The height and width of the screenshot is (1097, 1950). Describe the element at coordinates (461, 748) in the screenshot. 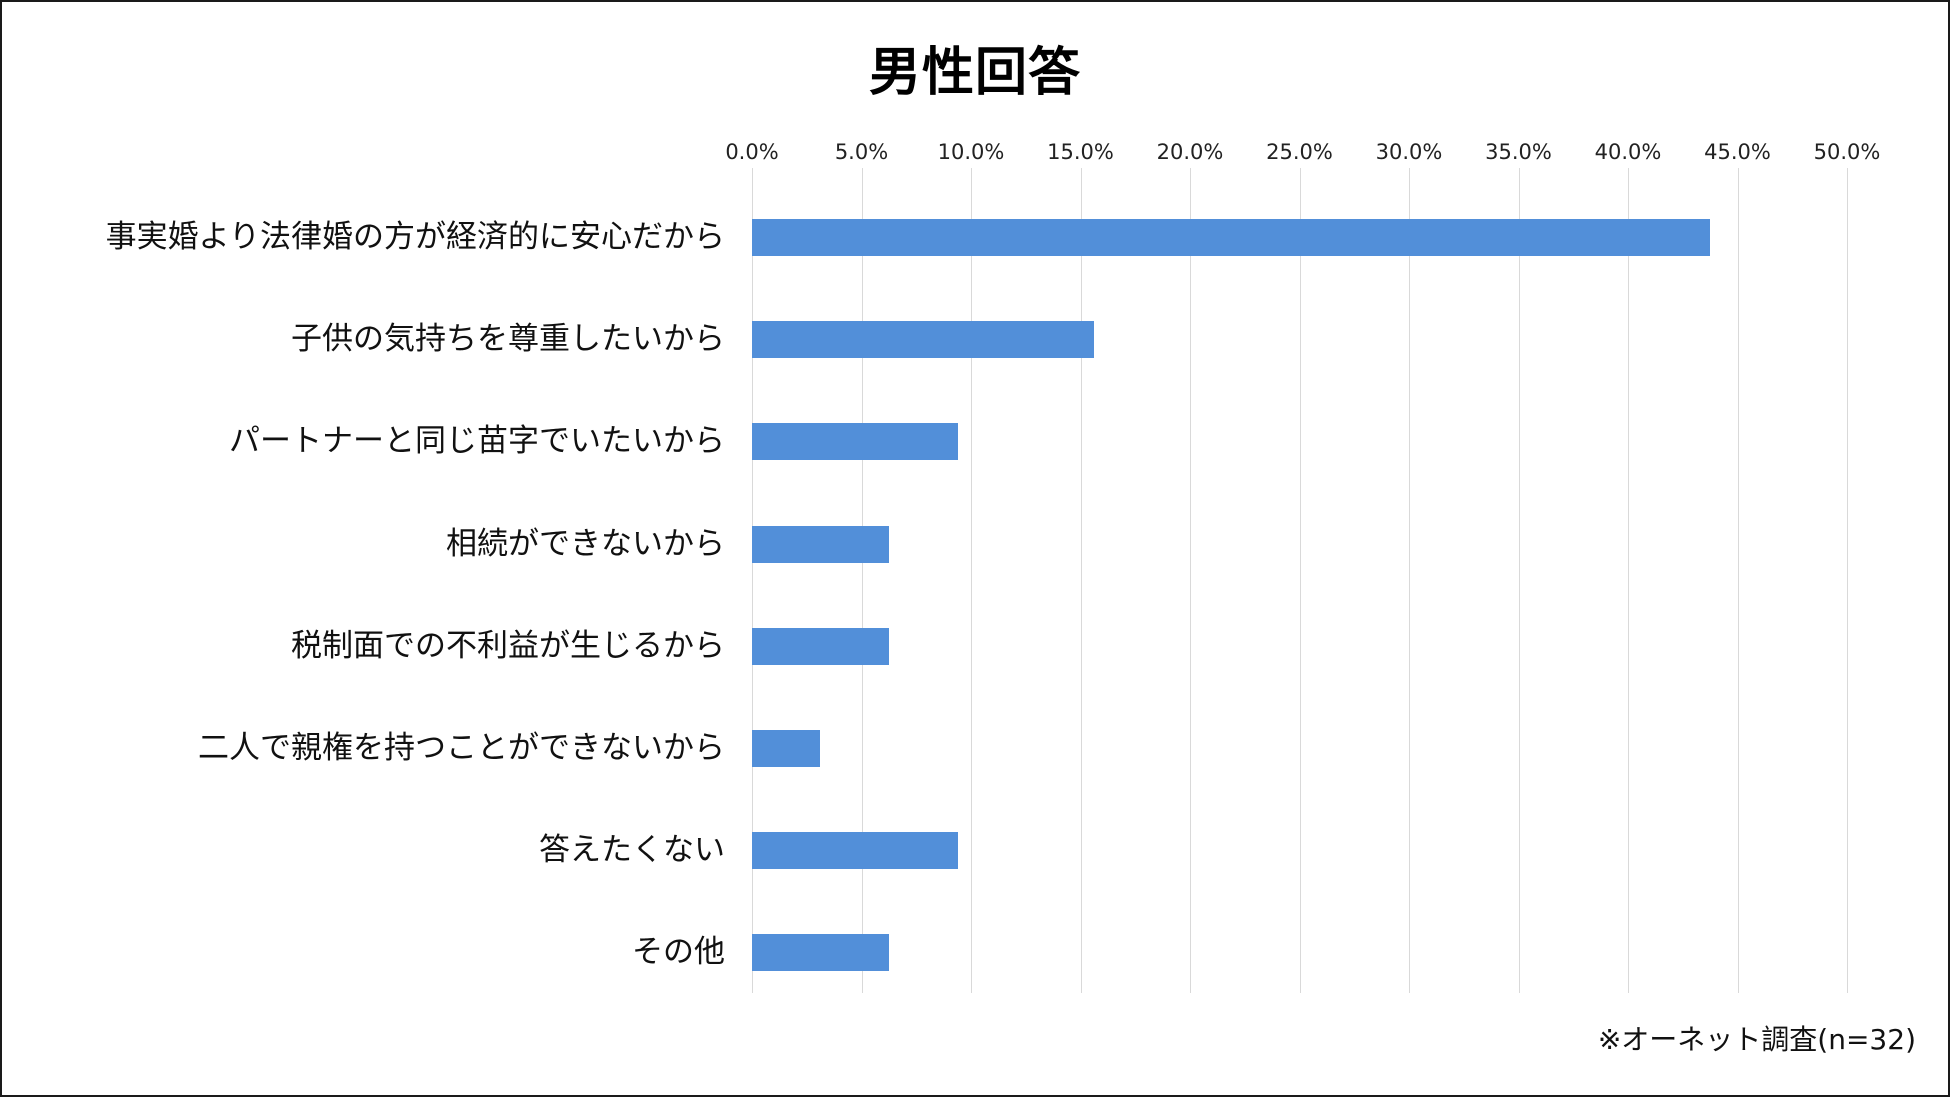

I see `category-label: 二人で親権を持つことができないから` at that location.